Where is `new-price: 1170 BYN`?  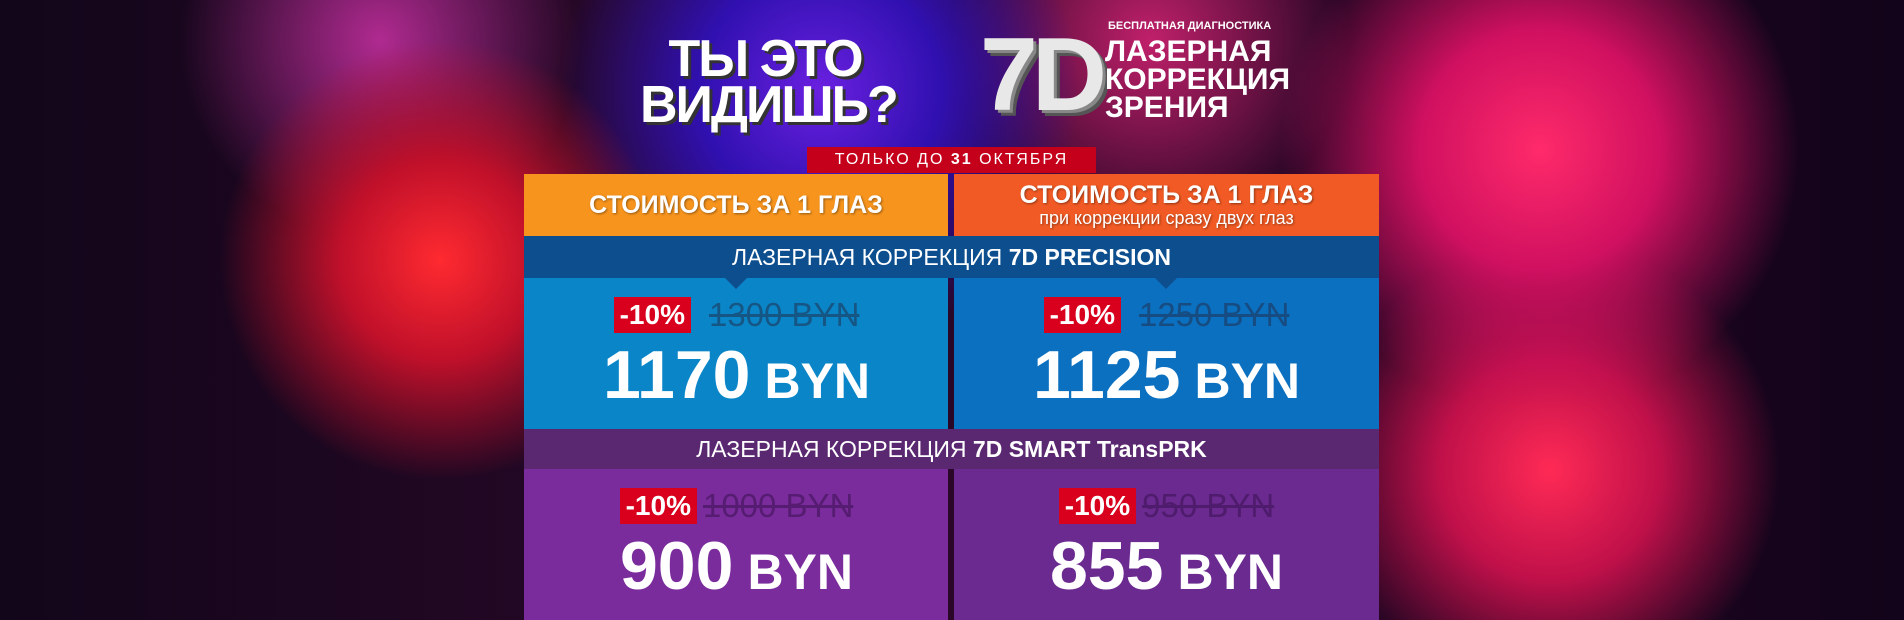 new-price: 1170 BYN is located at coordinates (736, 375).